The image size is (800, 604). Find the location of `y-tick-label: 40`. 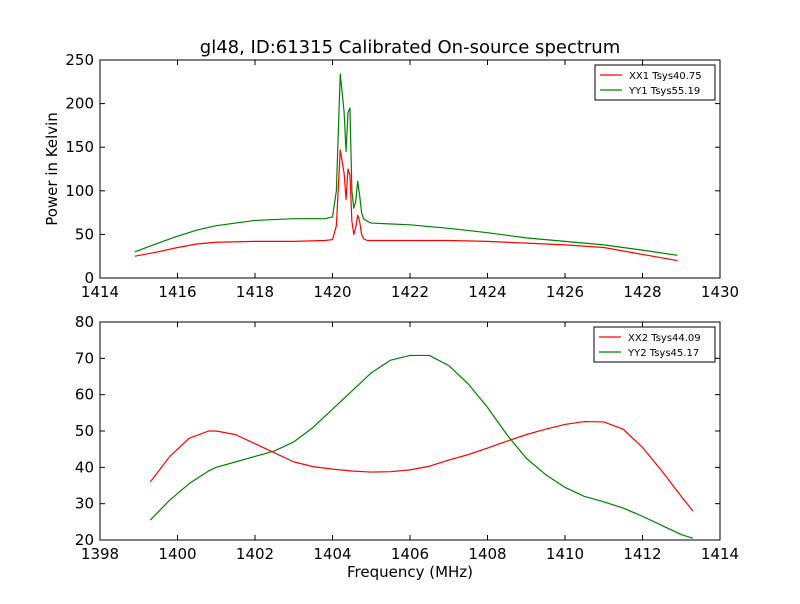

y-tick-label: 40 is located at coordinates (84, 467).